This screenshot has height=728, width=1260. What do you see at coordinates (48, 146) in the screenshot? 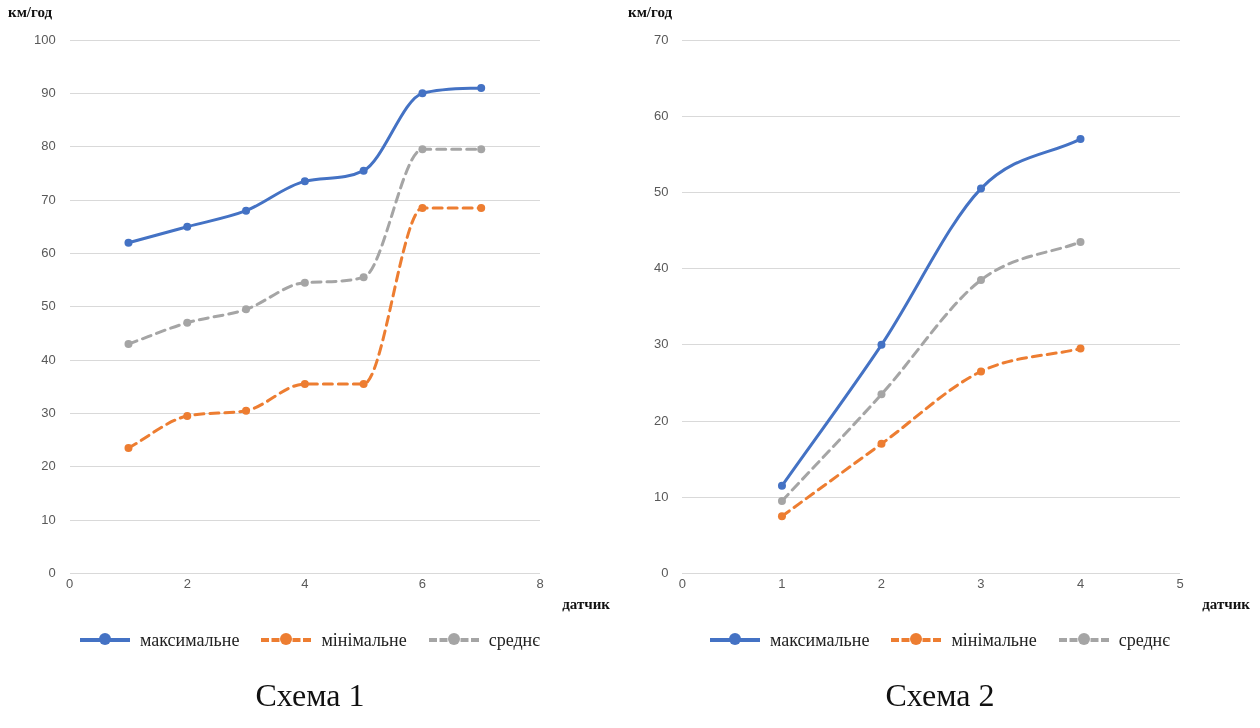
I see `y-tick-label: 80` at bounding box center [48, 146].